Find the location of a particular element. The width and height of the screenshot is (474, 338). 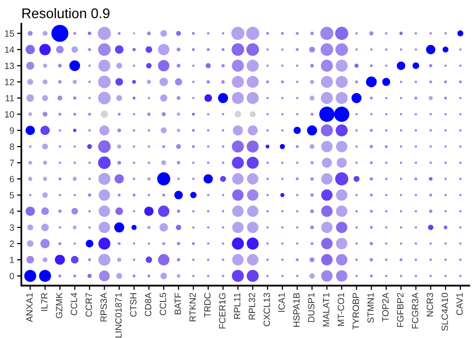

x-tick-label: STMN1 is located at coordinates (370, 307).